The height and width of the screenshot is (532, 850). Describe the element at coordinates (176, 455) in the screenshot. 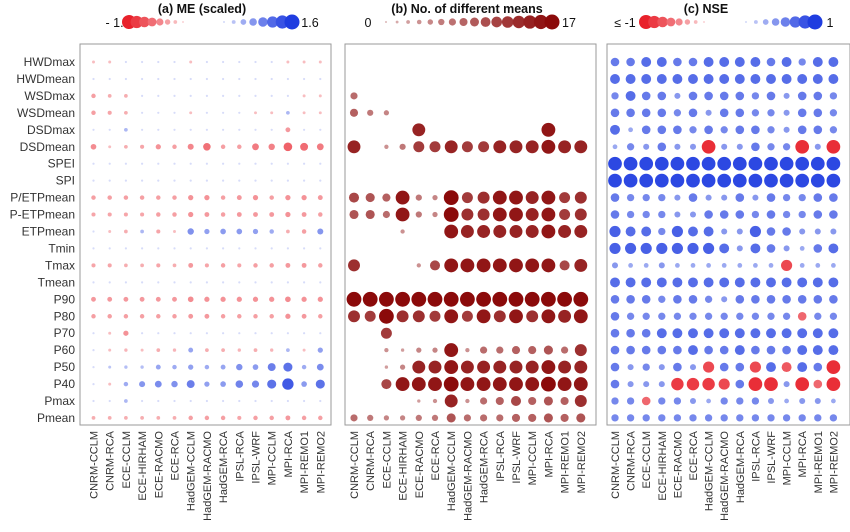

I see `column-label: ECE-RCA` at that location.